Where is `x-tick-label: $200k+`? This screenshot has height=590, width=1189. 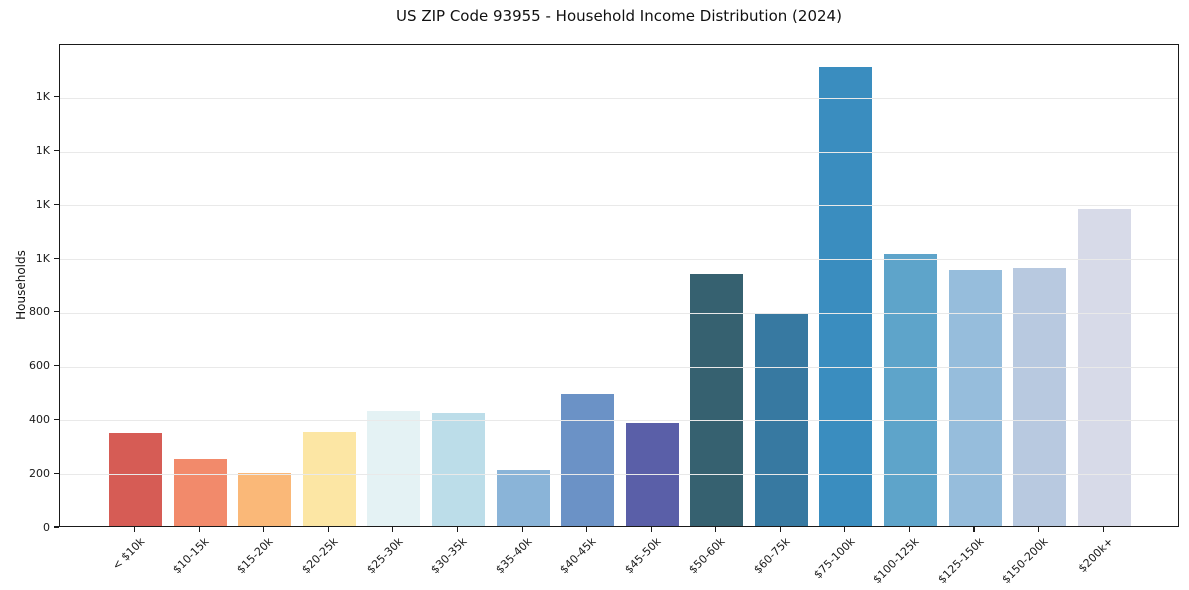 x-tick-label: $200k+ is located at coordinates (1095, 555).